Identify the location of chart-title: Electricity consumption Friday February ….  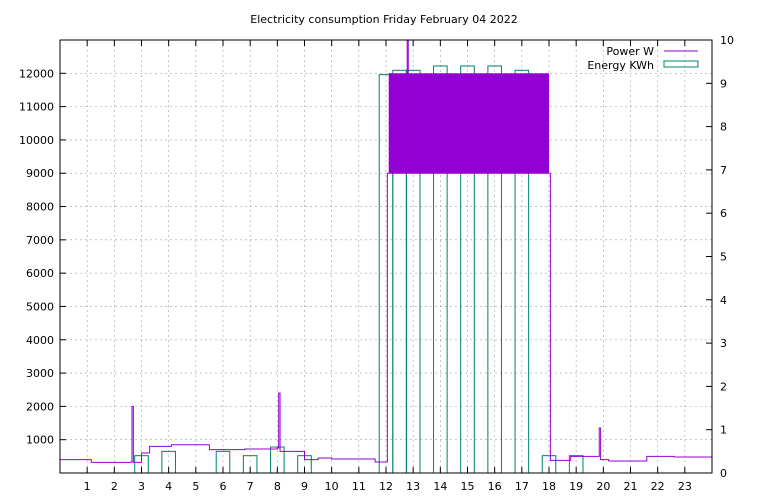
(383, 19).